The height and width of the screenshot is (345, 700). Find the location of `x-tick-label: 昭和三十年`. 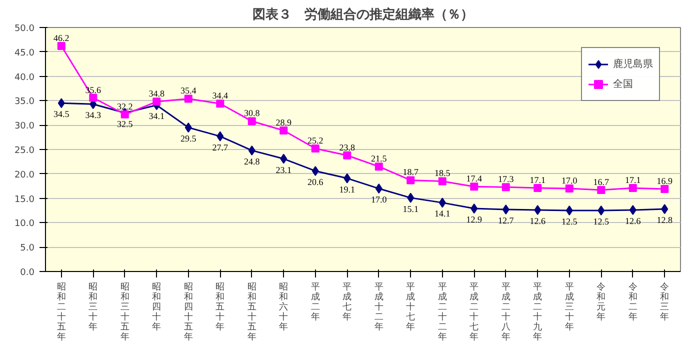

x-tick-label: 昭和三十年 is located at coordinates (93, 307).